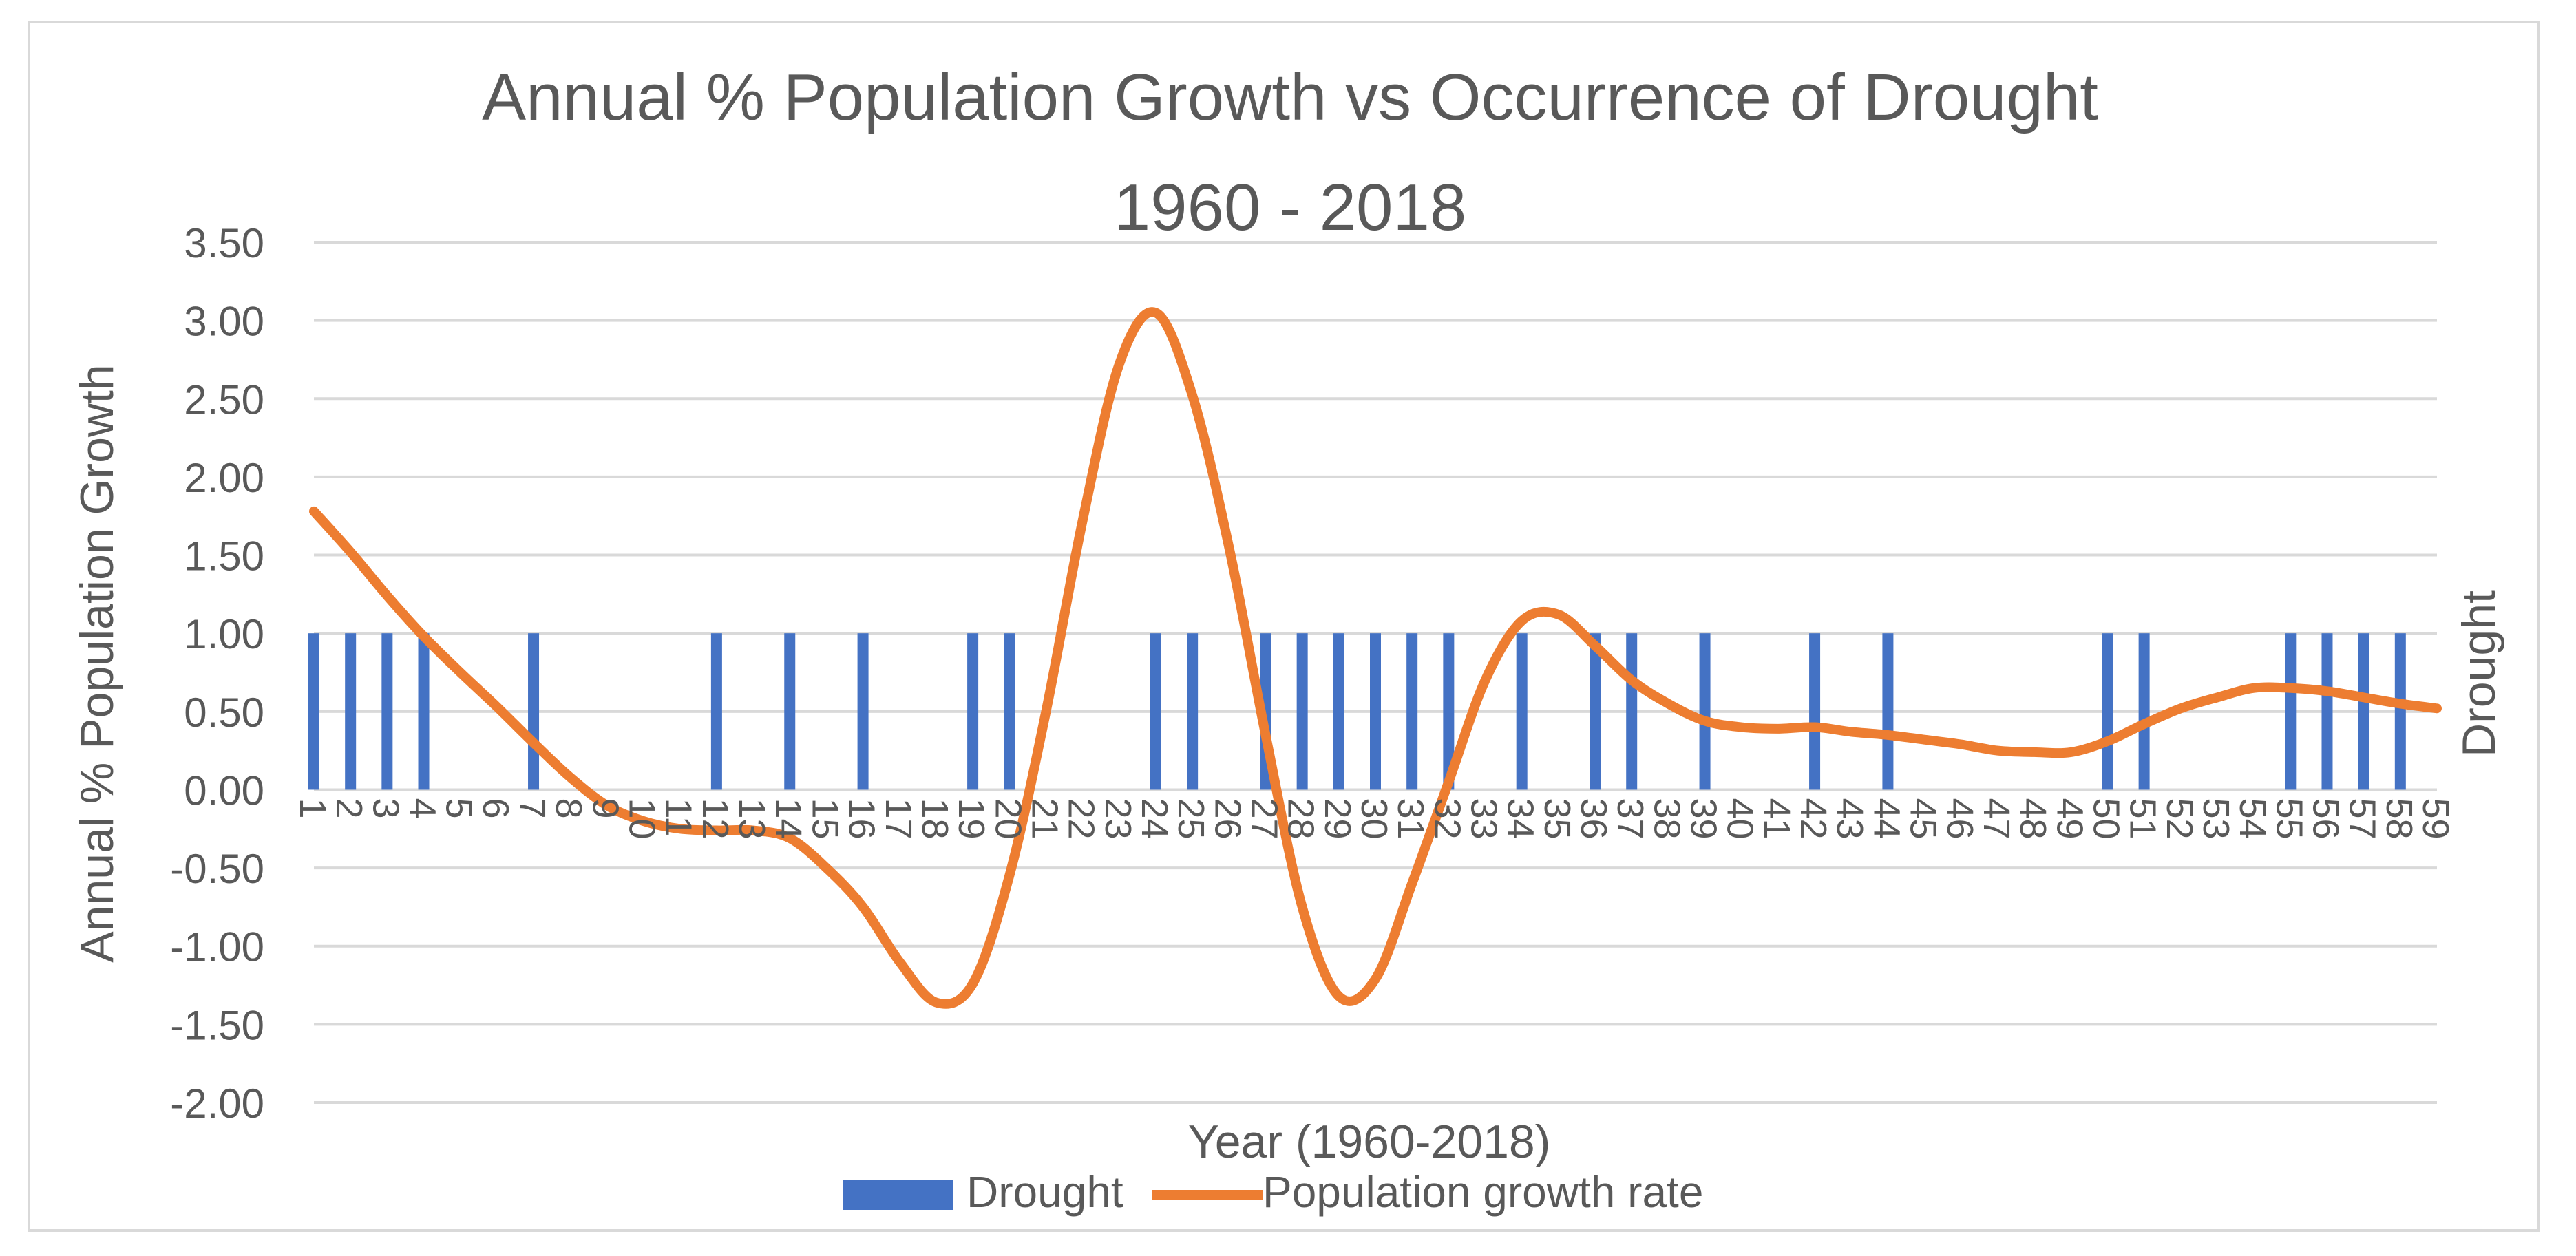 Image resolution: width=2576 pixels, height=1256 pixels. What do you see at coordinates (1191, 819) in the screenshot?
I see `x-tick-label: 25` at bounding box center [1191, 819].